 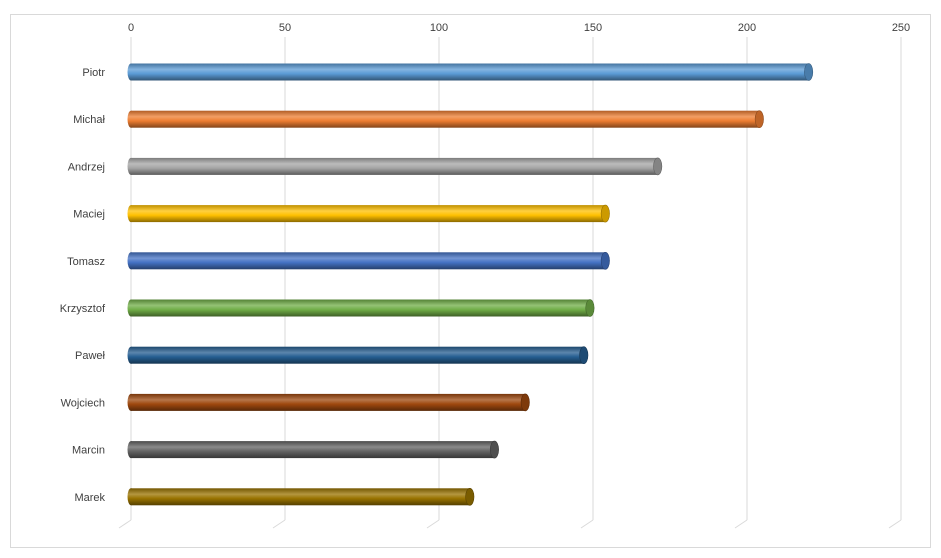 What do you see at coordinates (86, 167) in the screenshot?
I see `category-label: Andrzej` at bounding box center [86, 167].